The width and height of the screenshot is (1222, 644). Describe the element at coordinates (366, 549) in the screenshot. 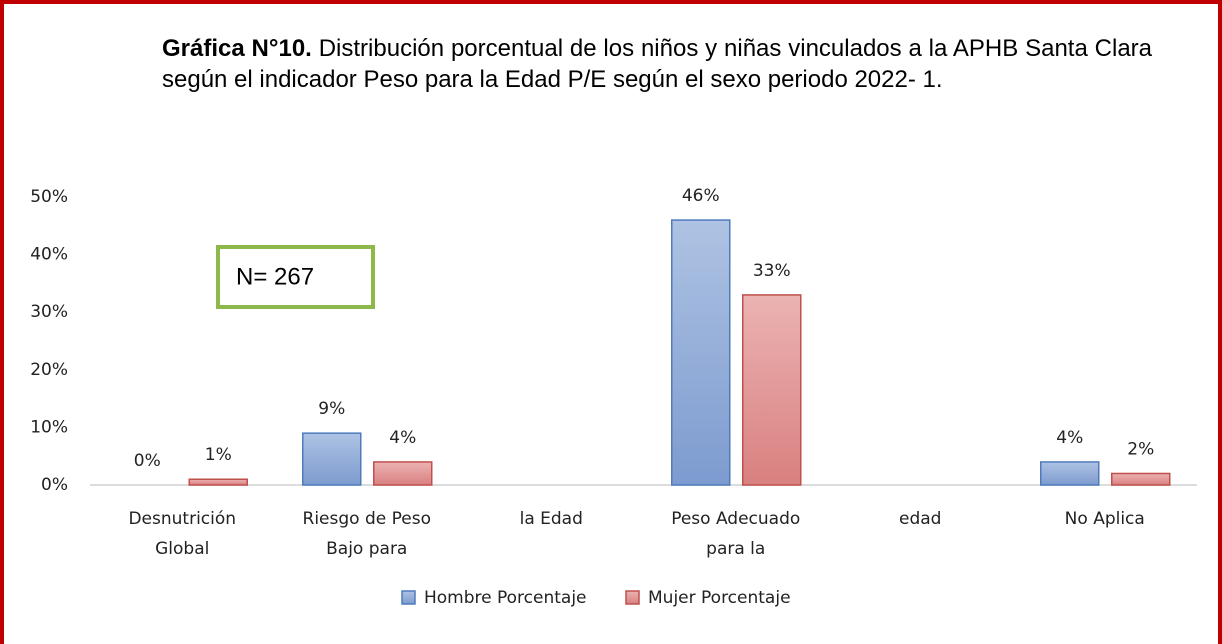

I see `x-tick-label: Bajo para` at that location.